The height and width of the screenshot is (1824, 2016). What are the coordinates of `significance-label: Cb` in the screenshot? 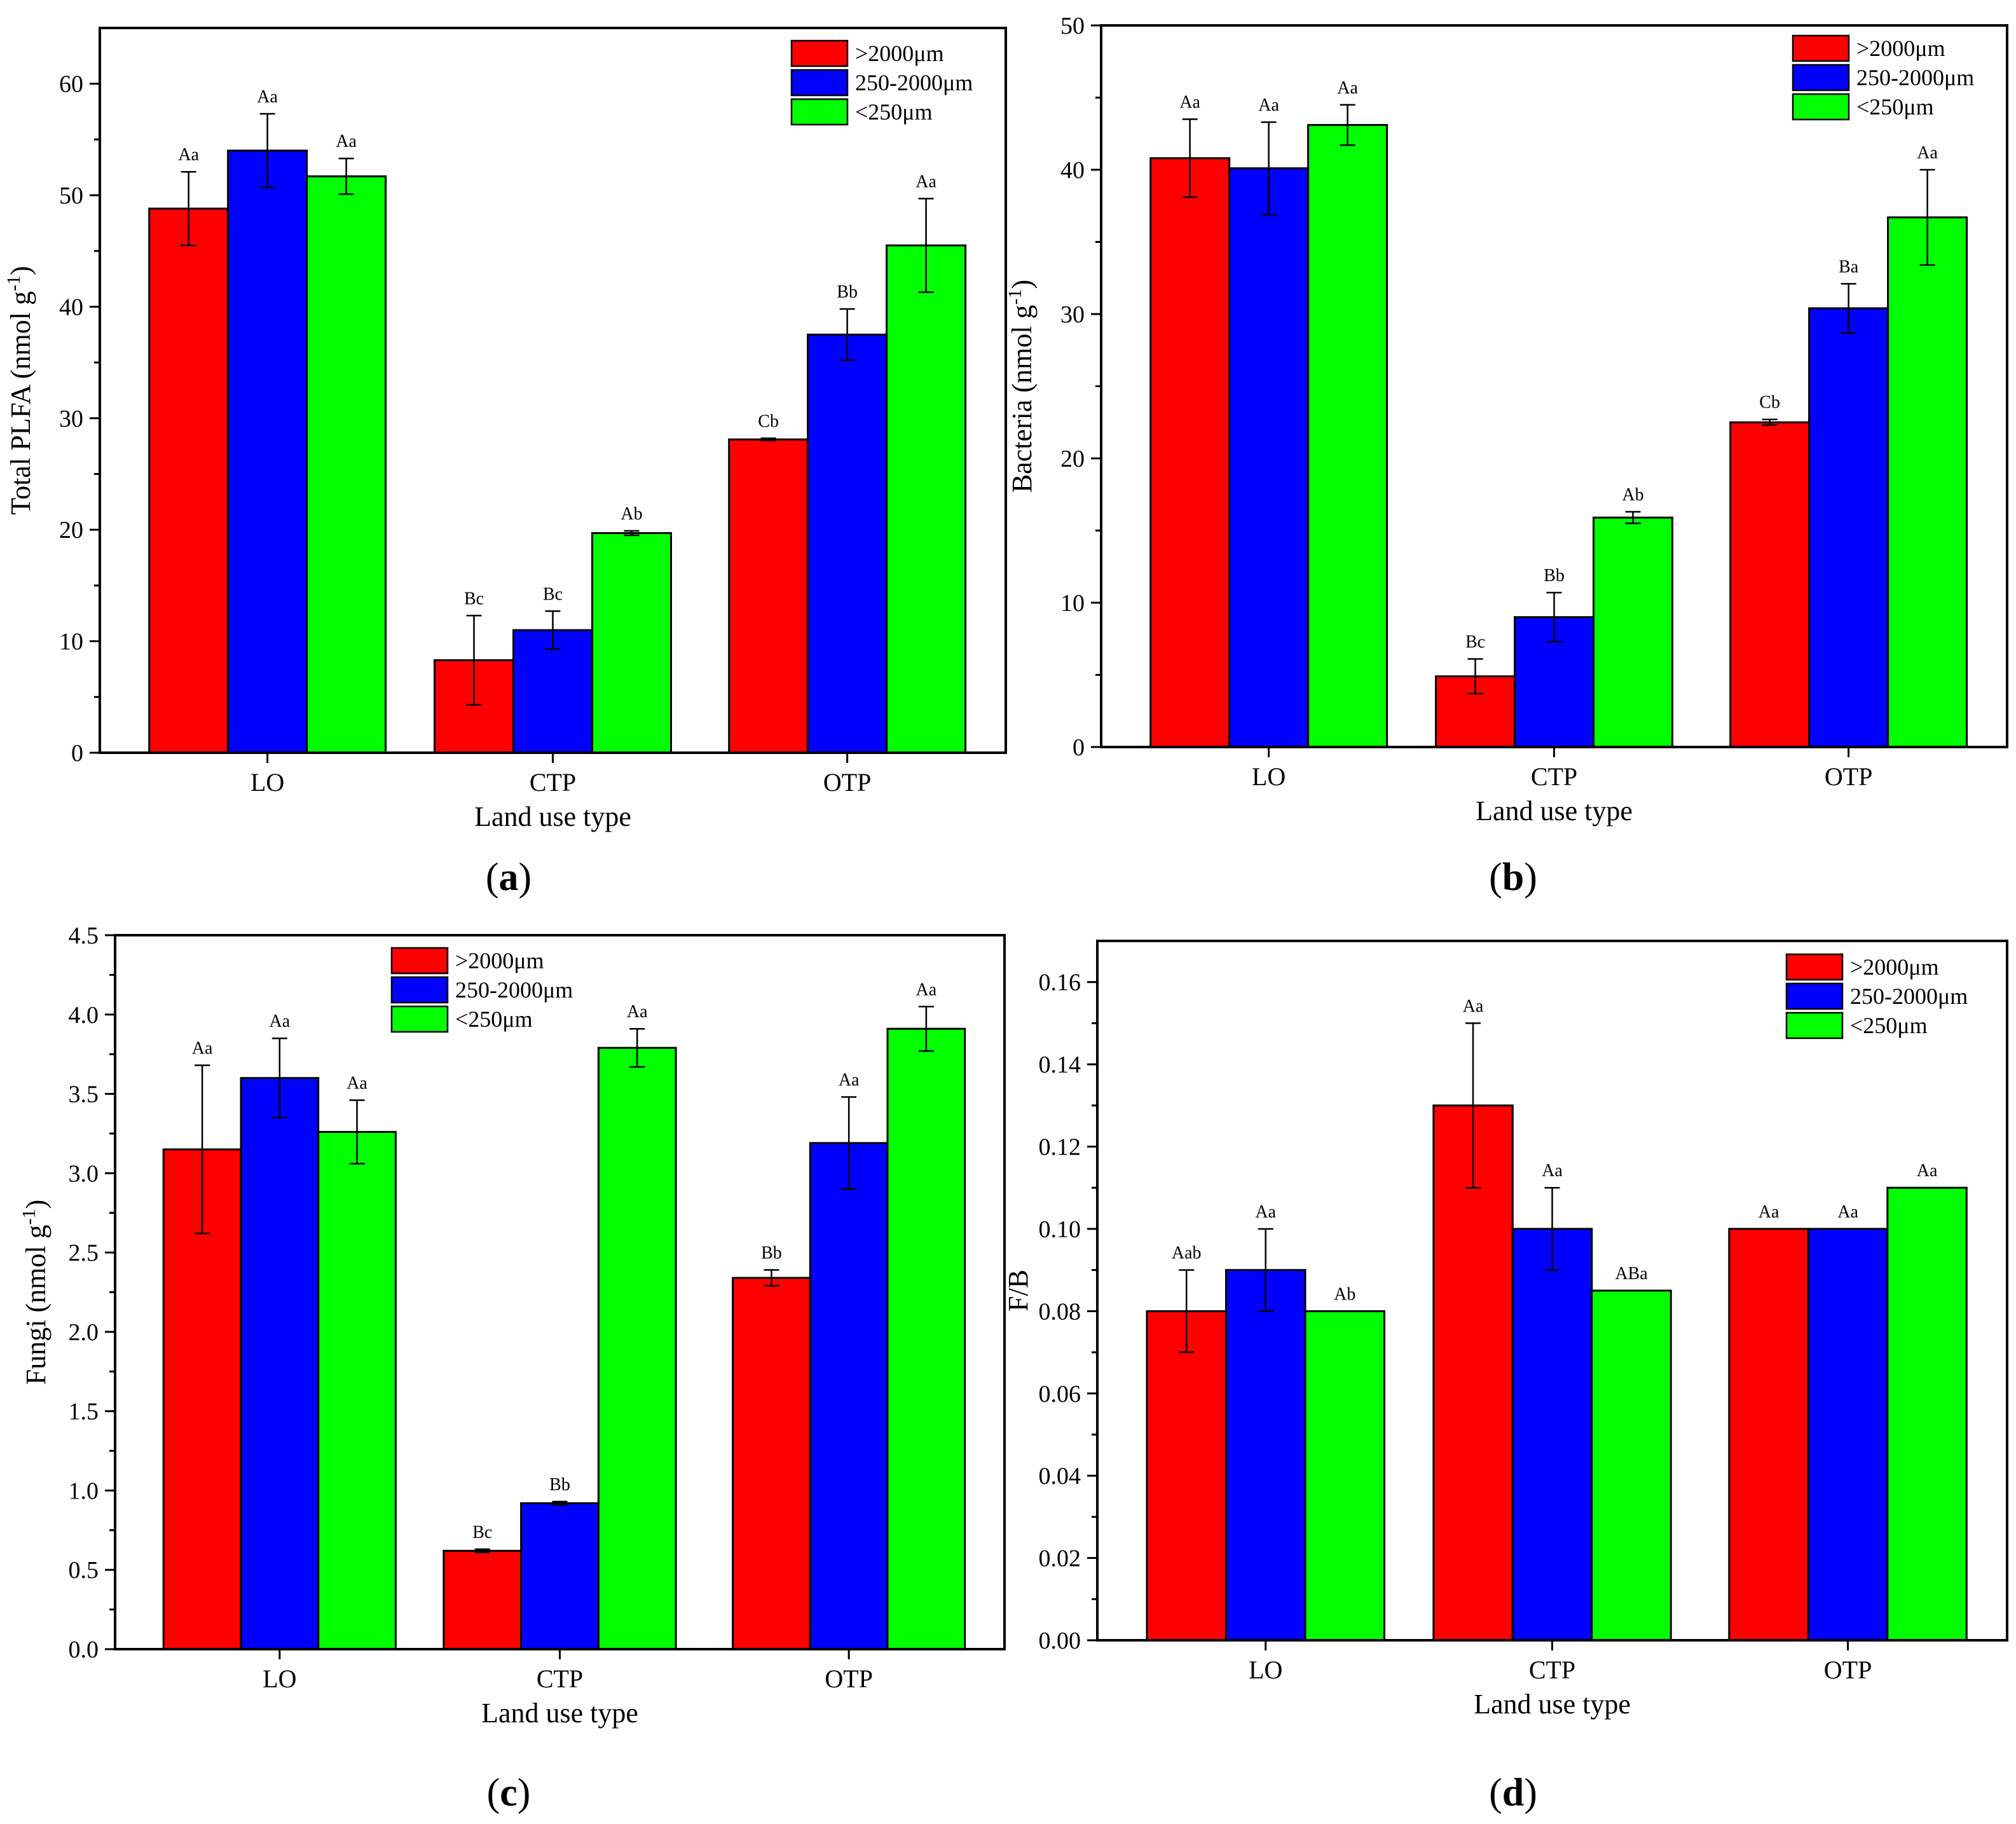 It's located at (1770, 403).